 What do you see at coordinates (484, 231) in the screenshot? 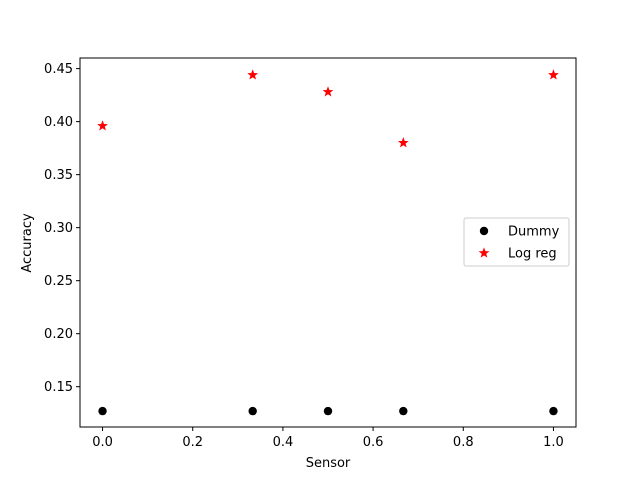
I see `legend-marker-dummy` at bounding box center [484, 231].